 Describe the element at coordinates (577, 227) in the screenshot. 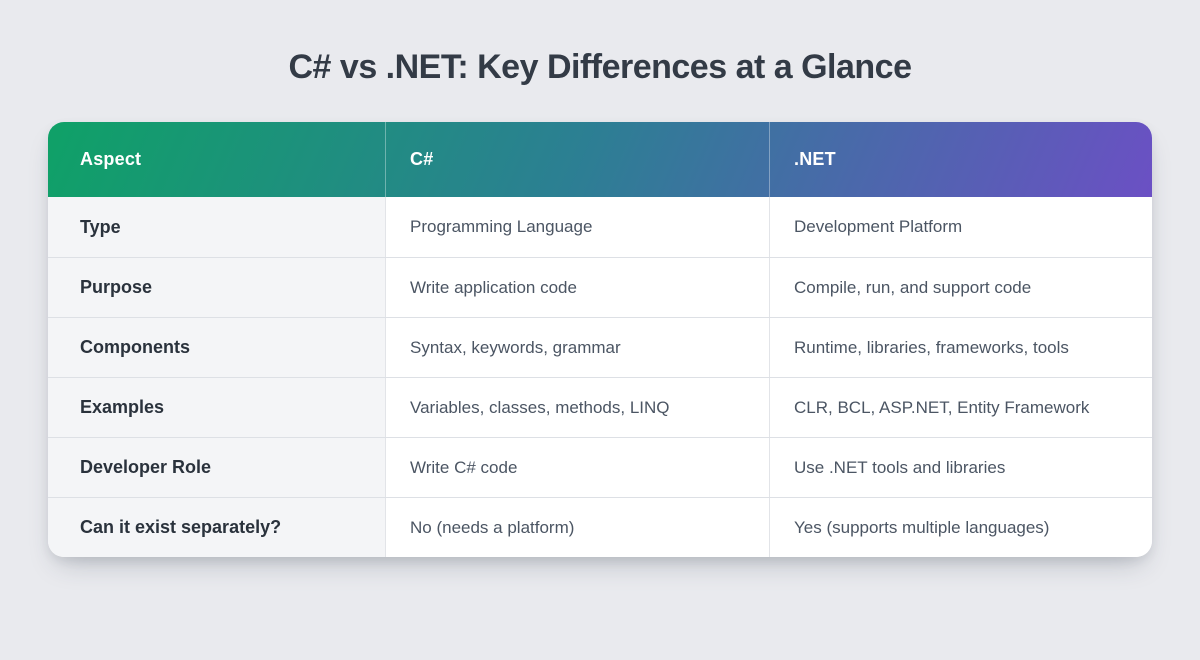

I see `csharp-value-type: Programming Language` at that location.